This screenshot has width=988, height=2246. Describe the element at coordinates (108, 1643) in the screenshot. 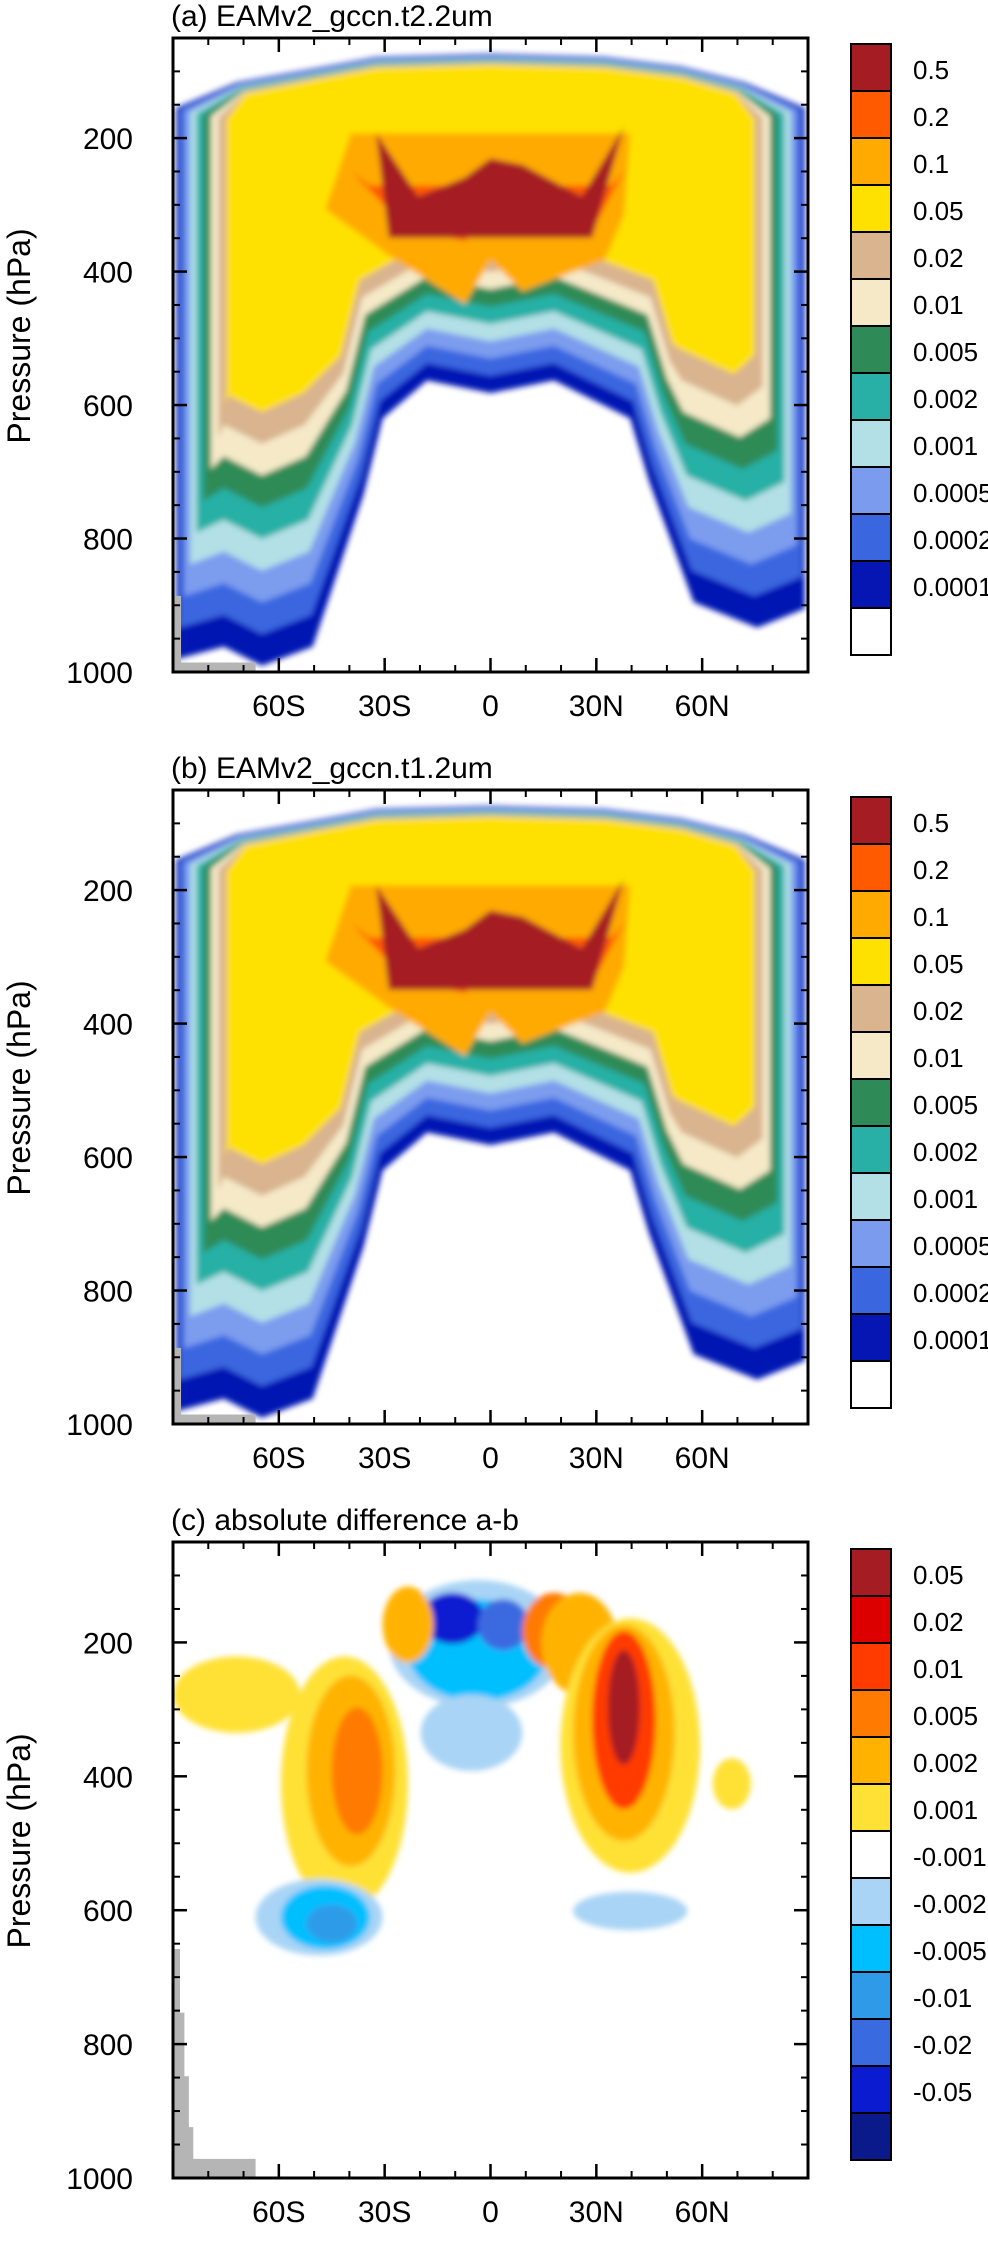

I see `y-tick-label: 200` at that location.